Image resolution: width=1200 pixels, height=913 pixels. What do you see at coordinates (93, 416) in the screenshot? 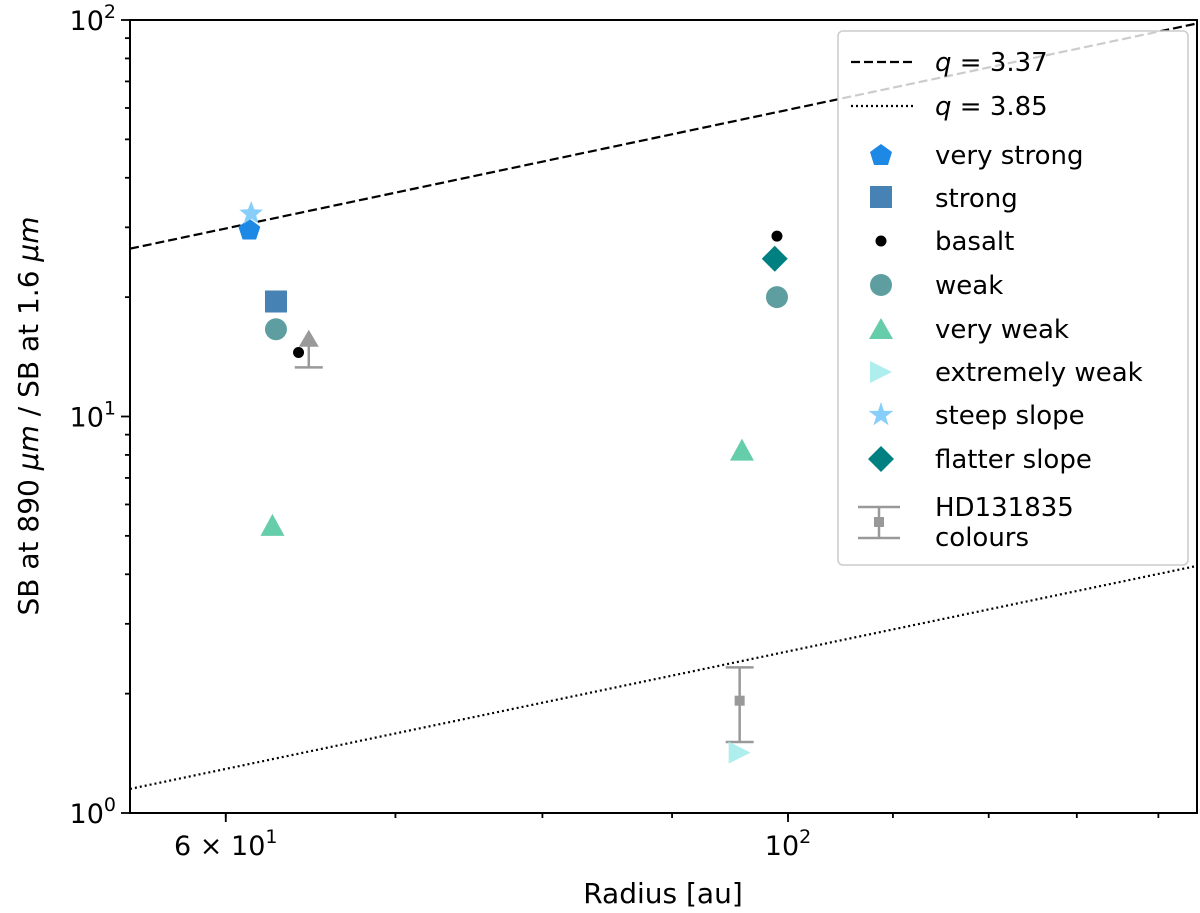
I see `y-tick-label: 10¹` at bounding box center [93, 416].